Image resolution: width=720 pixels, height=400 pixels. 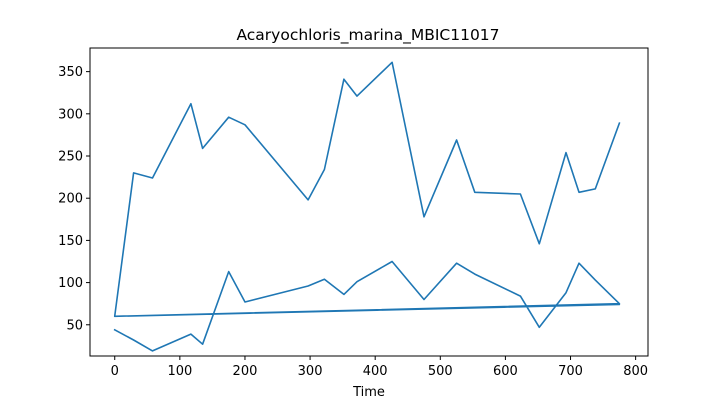 I want to click on x-axis: 0 100 200 300 400 500 600 700 800, so click(x=379, y=367).